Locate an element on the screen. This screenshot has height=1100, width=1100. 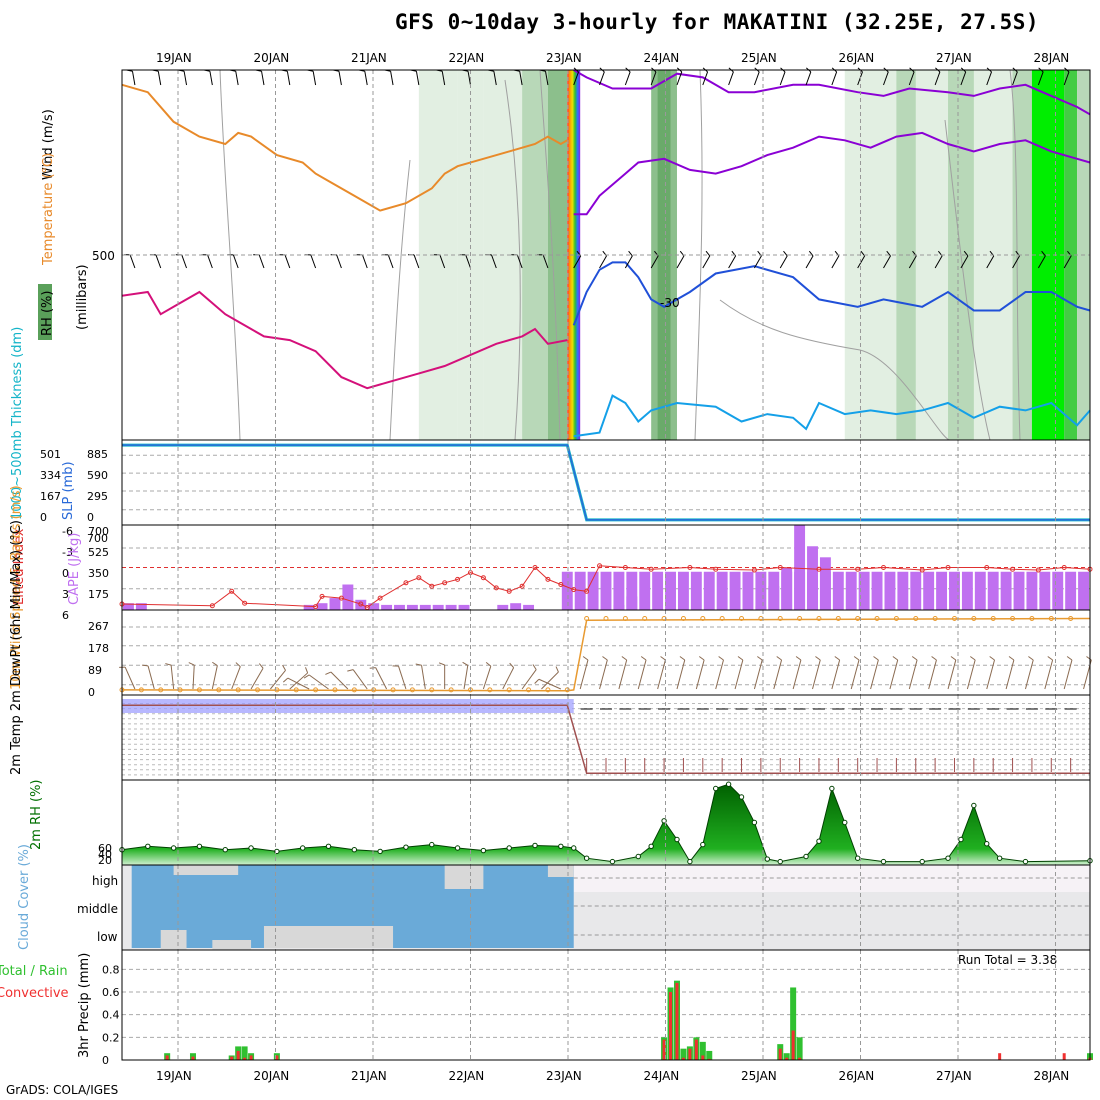
panel-frame-precip is located at coordinates (606, 1005).